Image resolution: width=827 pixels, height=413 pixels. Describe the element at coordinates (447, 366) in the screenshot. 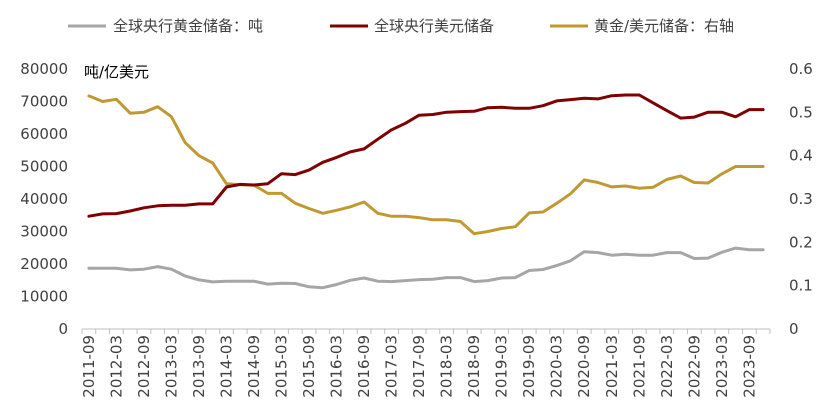

I see `x-tick-label: 2018-03` at that location.